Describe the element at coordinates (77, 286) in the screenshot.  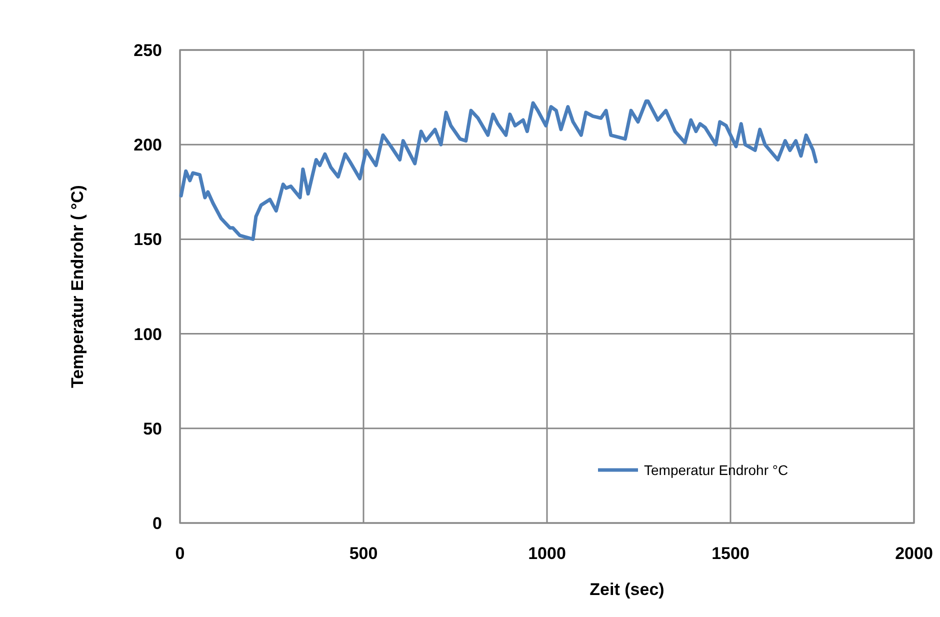
I see `y-axis-title: Temperatur Endrohr ( °C)` at that location.